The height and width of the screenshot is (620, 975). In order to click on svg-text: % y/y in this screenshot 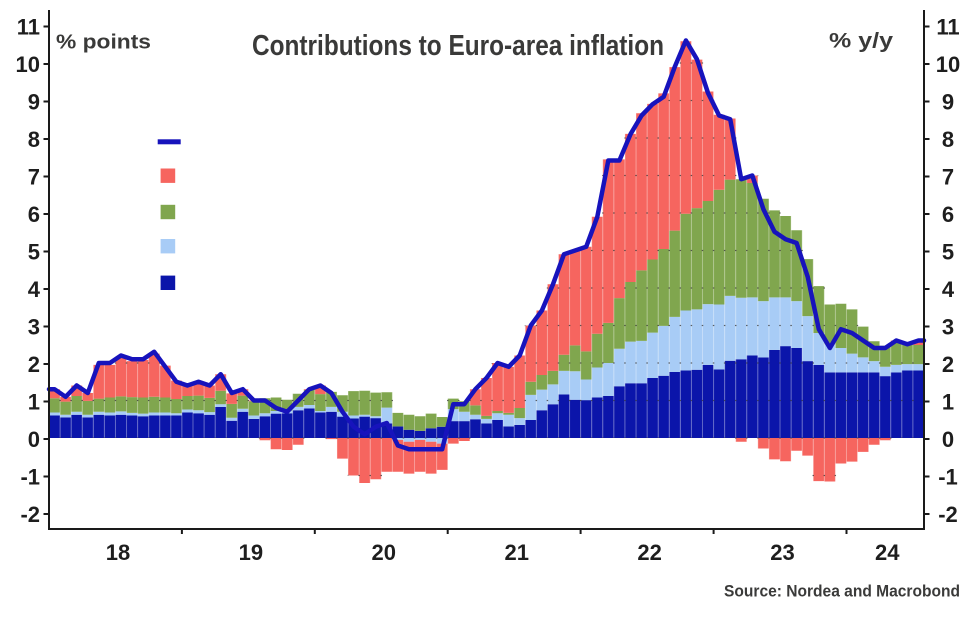, I will do `click(861, 41)`.